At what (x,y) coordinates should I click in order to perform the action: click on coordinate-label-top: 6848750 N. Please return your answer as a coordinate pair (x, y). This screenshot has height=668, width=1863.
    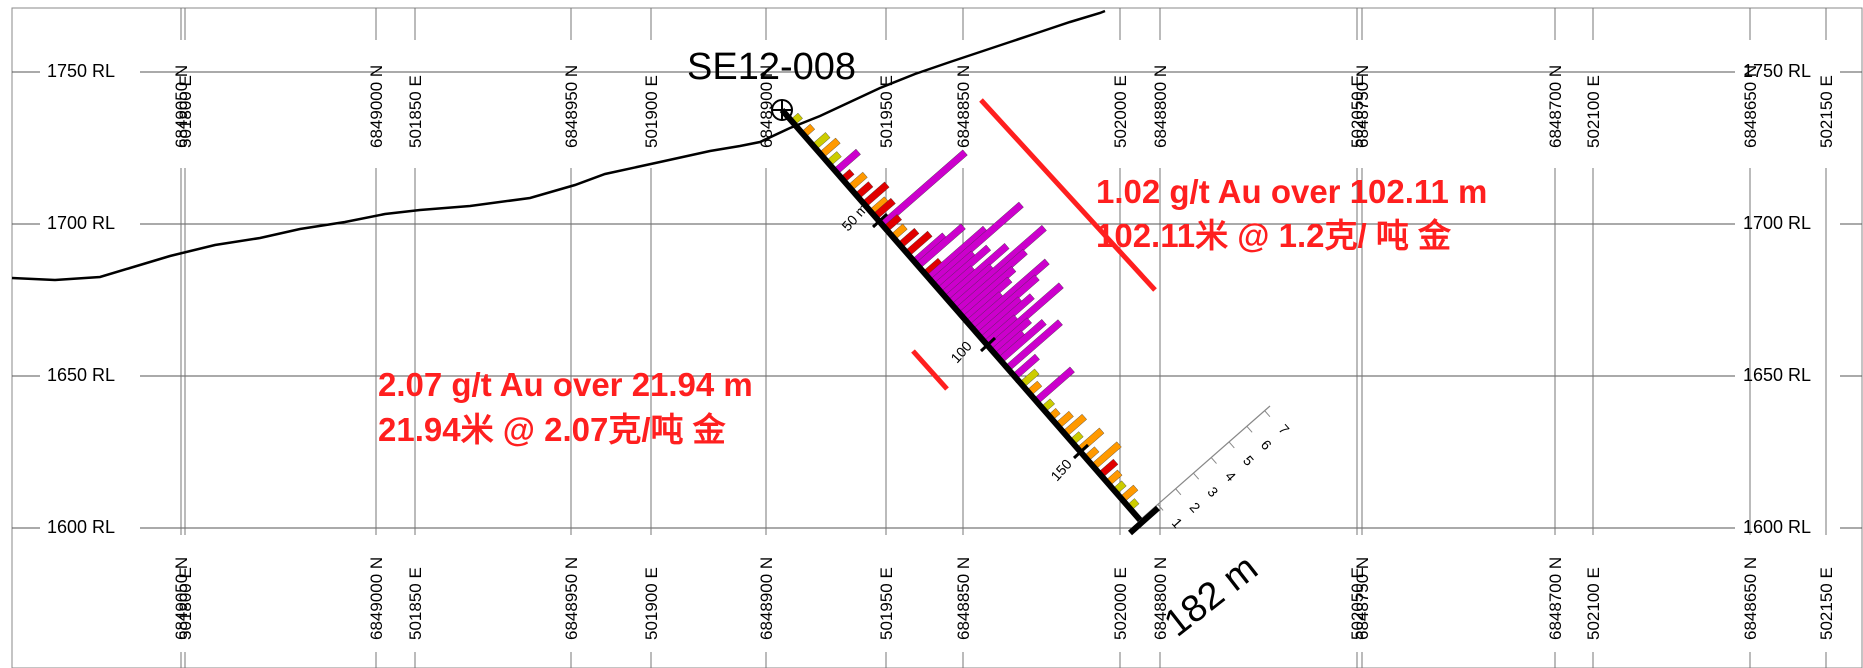
    Looking at the image, I should click on (1362, 106).